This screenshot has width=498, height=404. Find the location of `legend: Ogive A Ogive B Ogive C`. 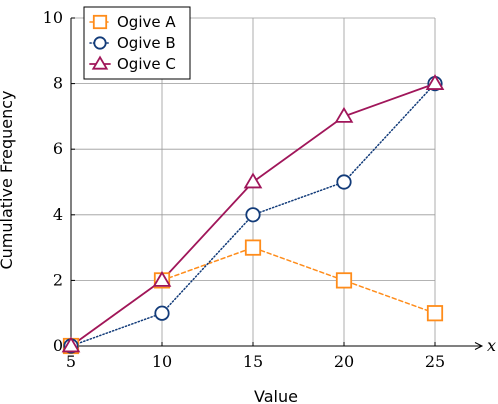

legend: Ogive A Ogive B Ogive C is located at coordinates (137, 43).